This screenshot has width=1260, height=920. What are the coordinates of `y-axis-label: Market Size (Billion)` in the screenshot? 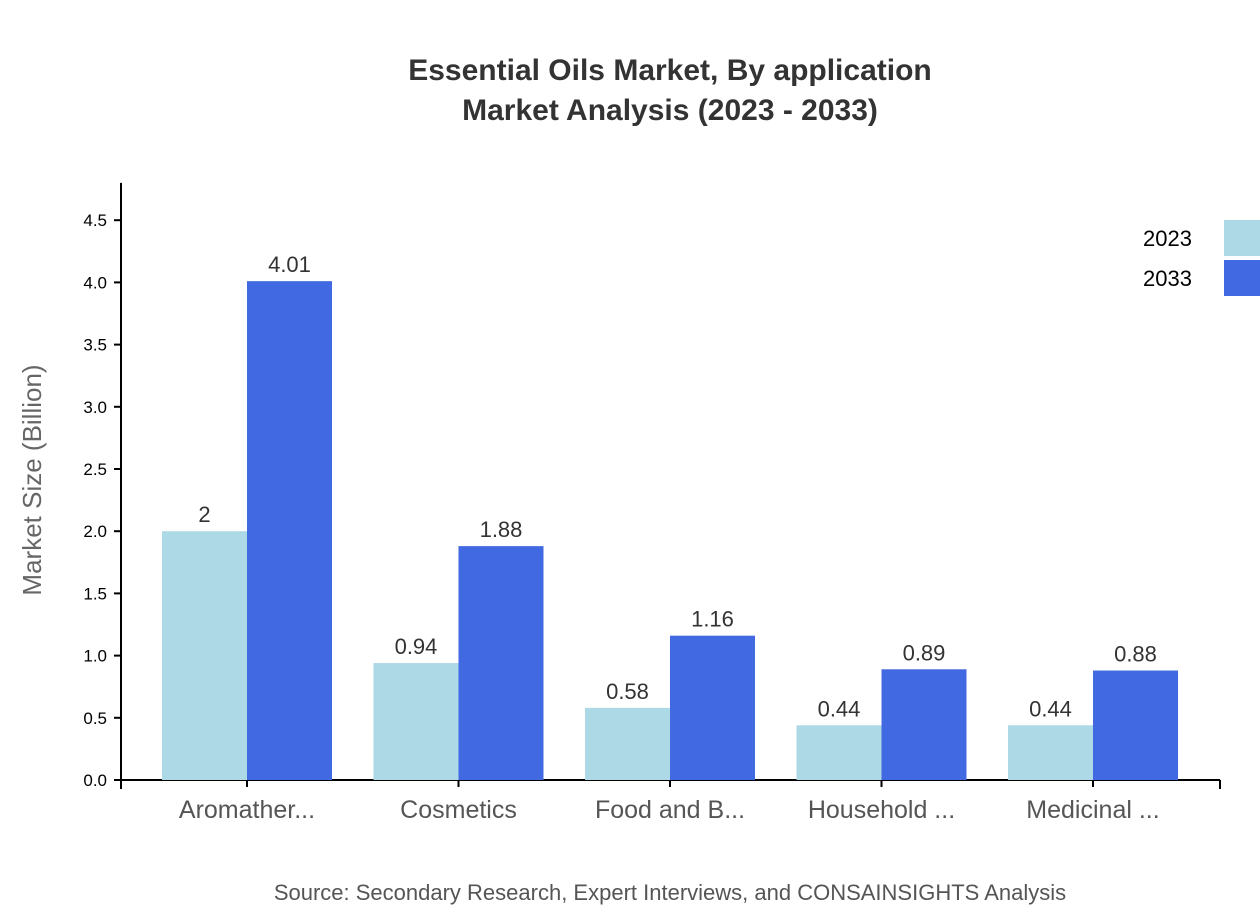 It's located at (32, 479).